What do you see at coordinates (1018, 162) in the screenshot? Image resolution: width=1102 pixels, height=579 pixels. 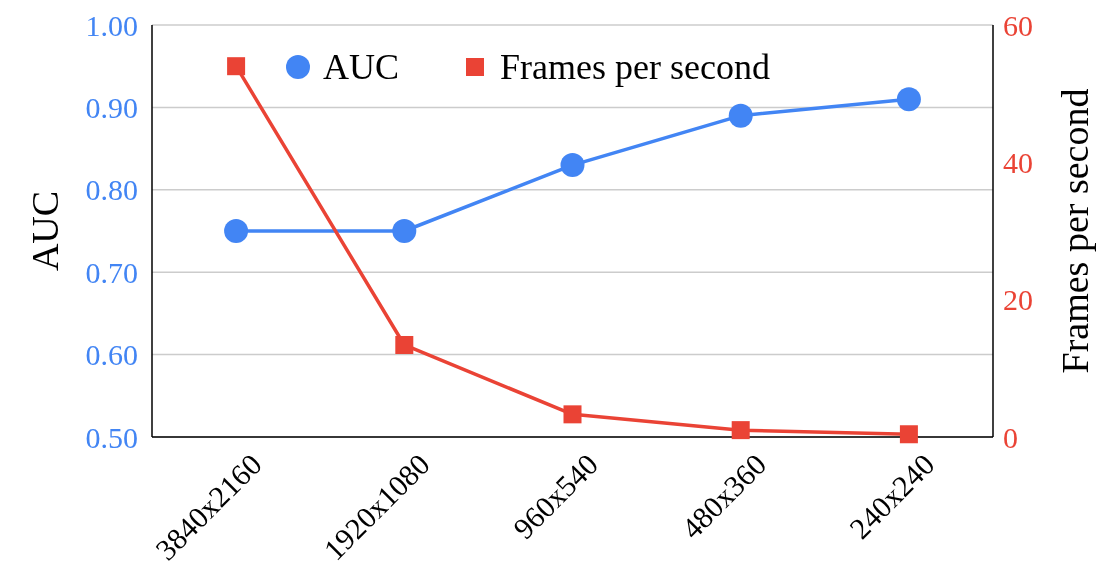 I see `y2-tick-label: 40` at bounding box center [1018, 162].